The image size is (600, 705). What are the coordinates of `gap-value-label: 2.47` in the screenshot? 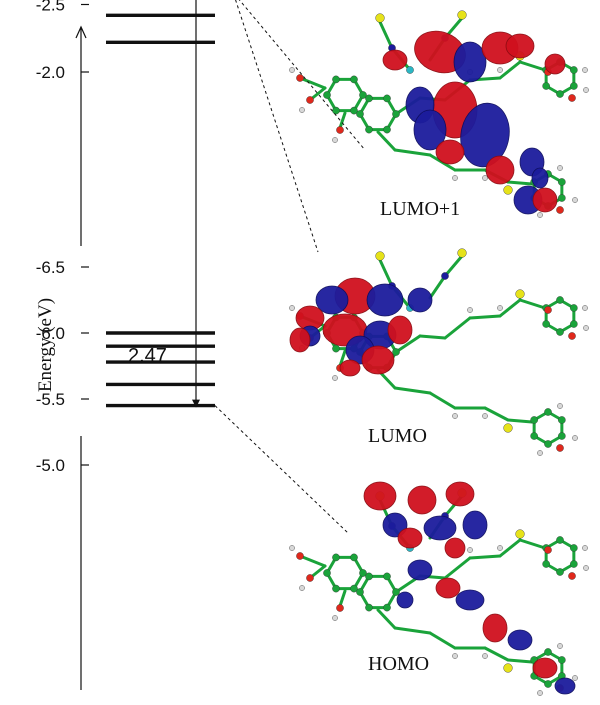 It's located at (147, 356).